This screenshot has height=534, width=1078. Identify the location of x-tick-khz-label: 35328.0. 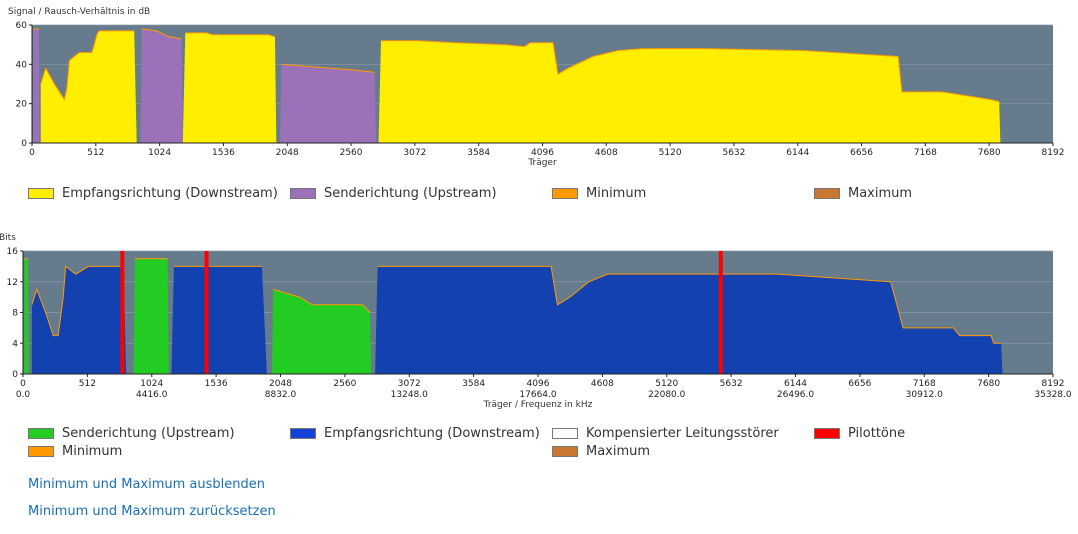
(1052, 395).